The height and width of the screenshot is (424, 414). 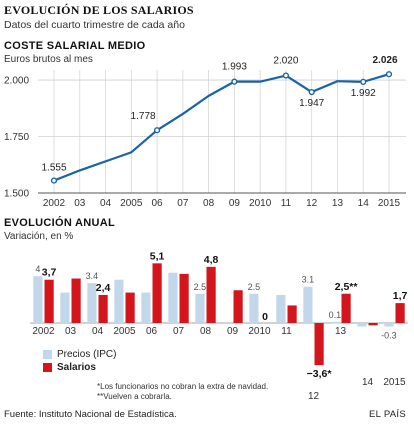 What do you see at coordinates (389, 336) in the screenshot?
I see `bar-ipc-label: -0.3` at bounding box center [389, 336].